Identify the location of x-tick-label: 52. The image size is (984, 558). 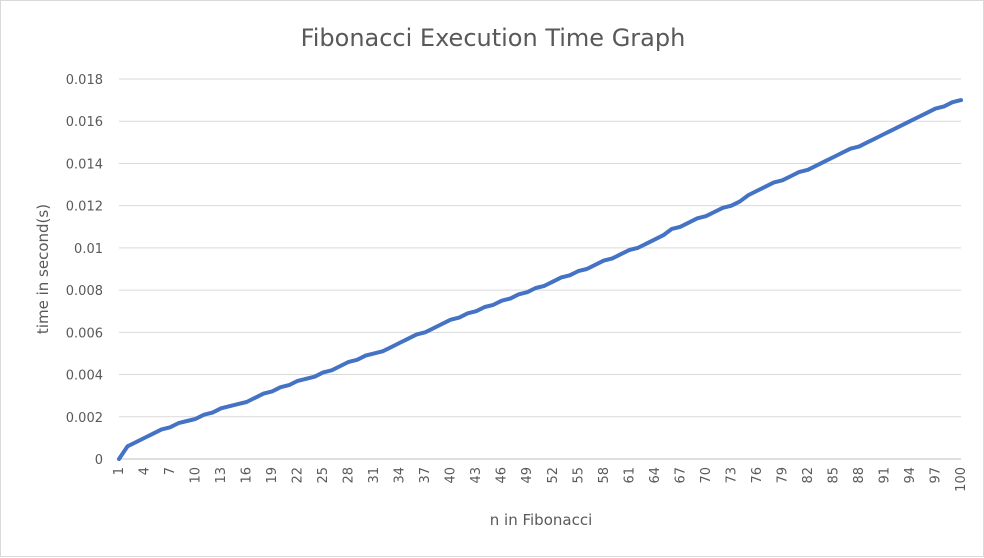
(553, 475).